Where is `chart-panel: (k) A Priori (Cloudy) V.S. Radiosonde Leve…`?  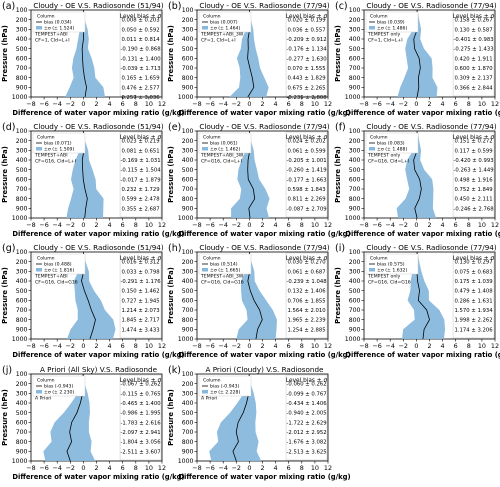 chart-panel: (k) A Priori (Cloudy) V.S. Radiosonde Leve… is located at coordinates (259, 423).